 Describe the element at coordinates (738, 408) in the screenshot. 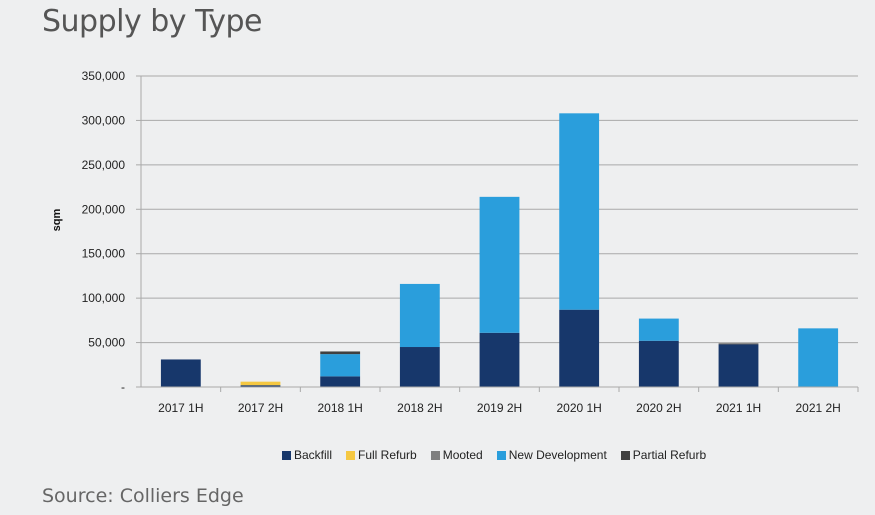

I see `x-tick-label: 2021 1H` at that location.